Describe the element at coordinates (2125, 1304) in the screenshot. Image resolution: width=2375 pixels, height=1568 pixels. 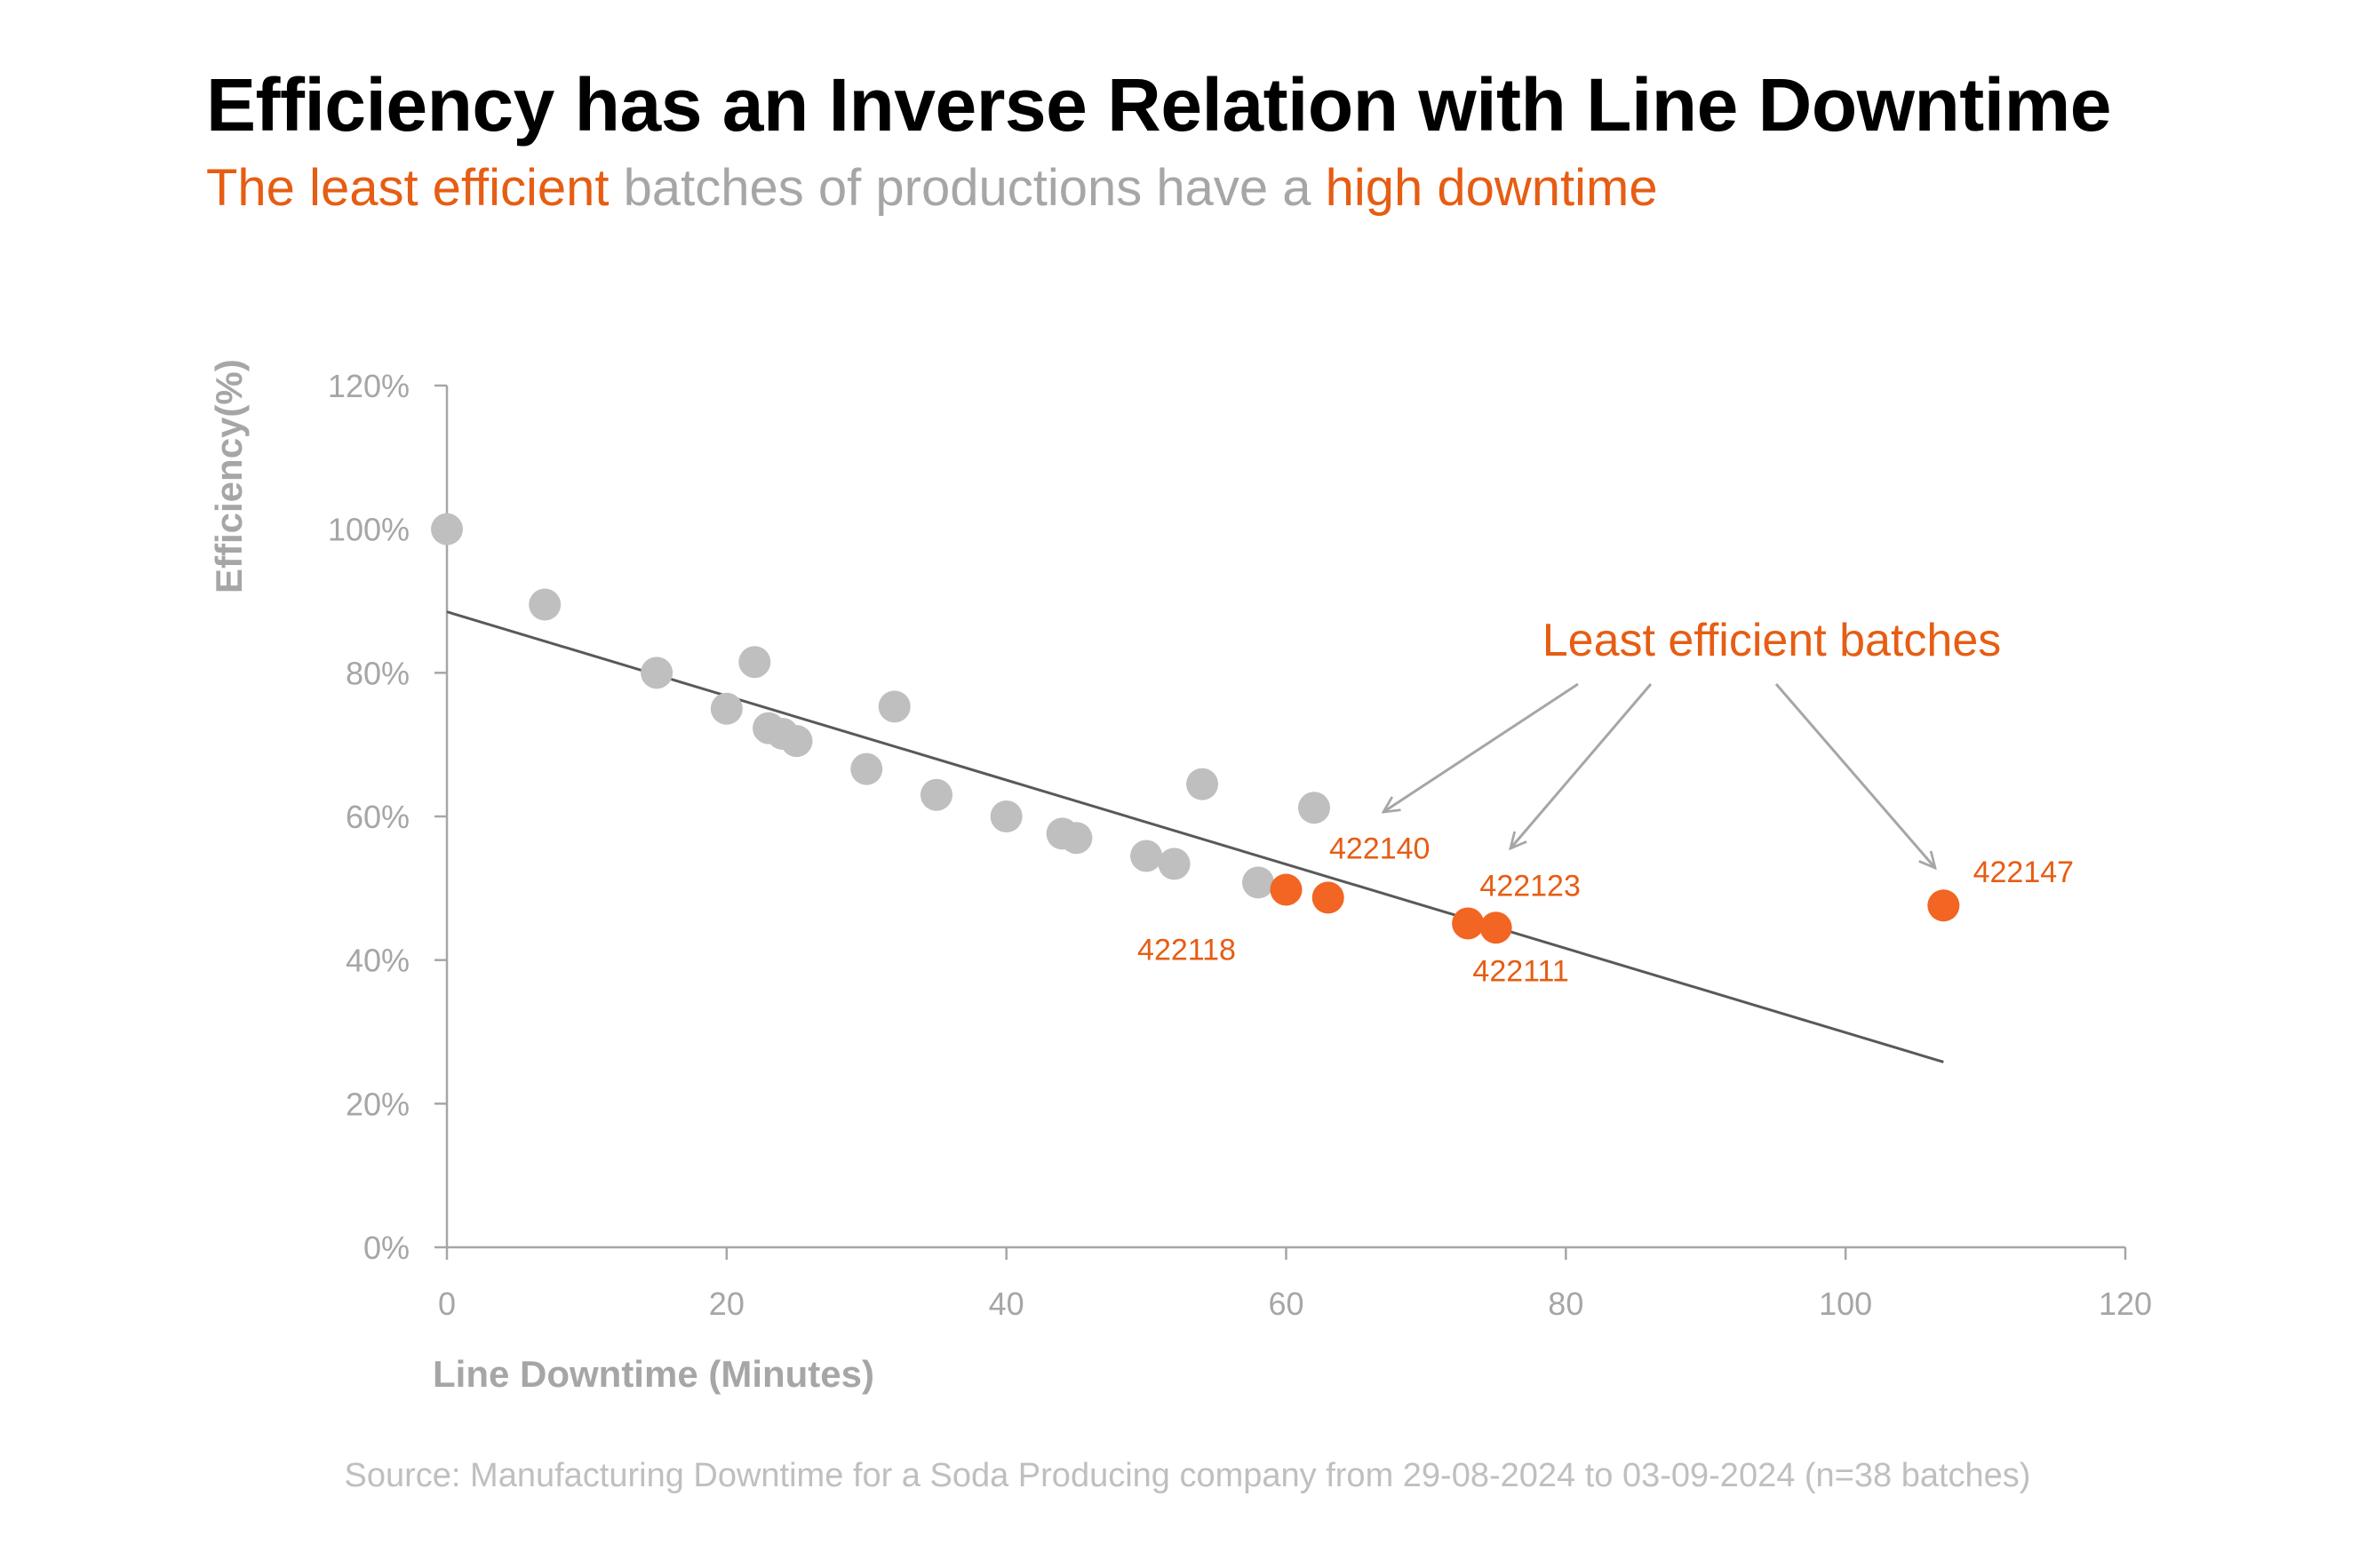
I see `x-tick-label: 120` at that location.